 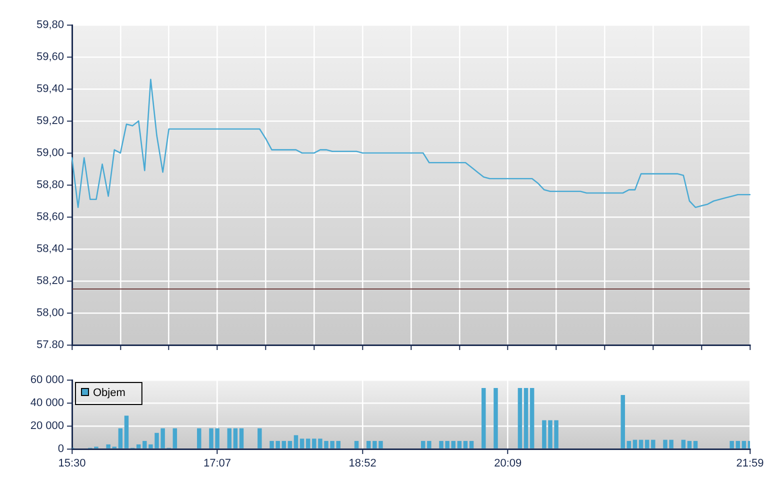 What do you see at coordinates (50, 217) in the screenshot?
I see `y-tick-label: 58,60` at bounding box center [50, 217].